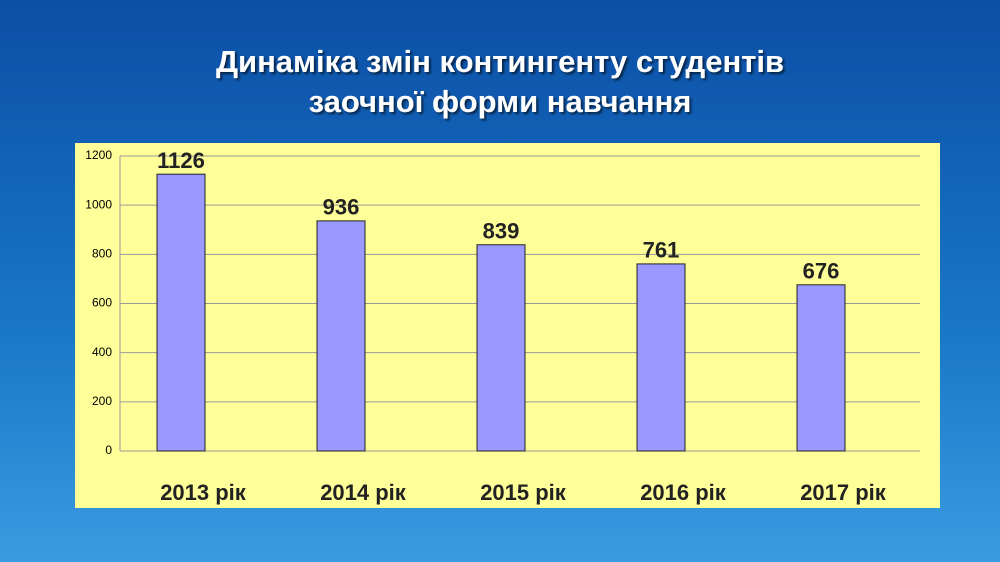  What do you see at coordinates (821, 271) in the screenshot?
I see `value-label: 676` at bounding box center [821, 271].